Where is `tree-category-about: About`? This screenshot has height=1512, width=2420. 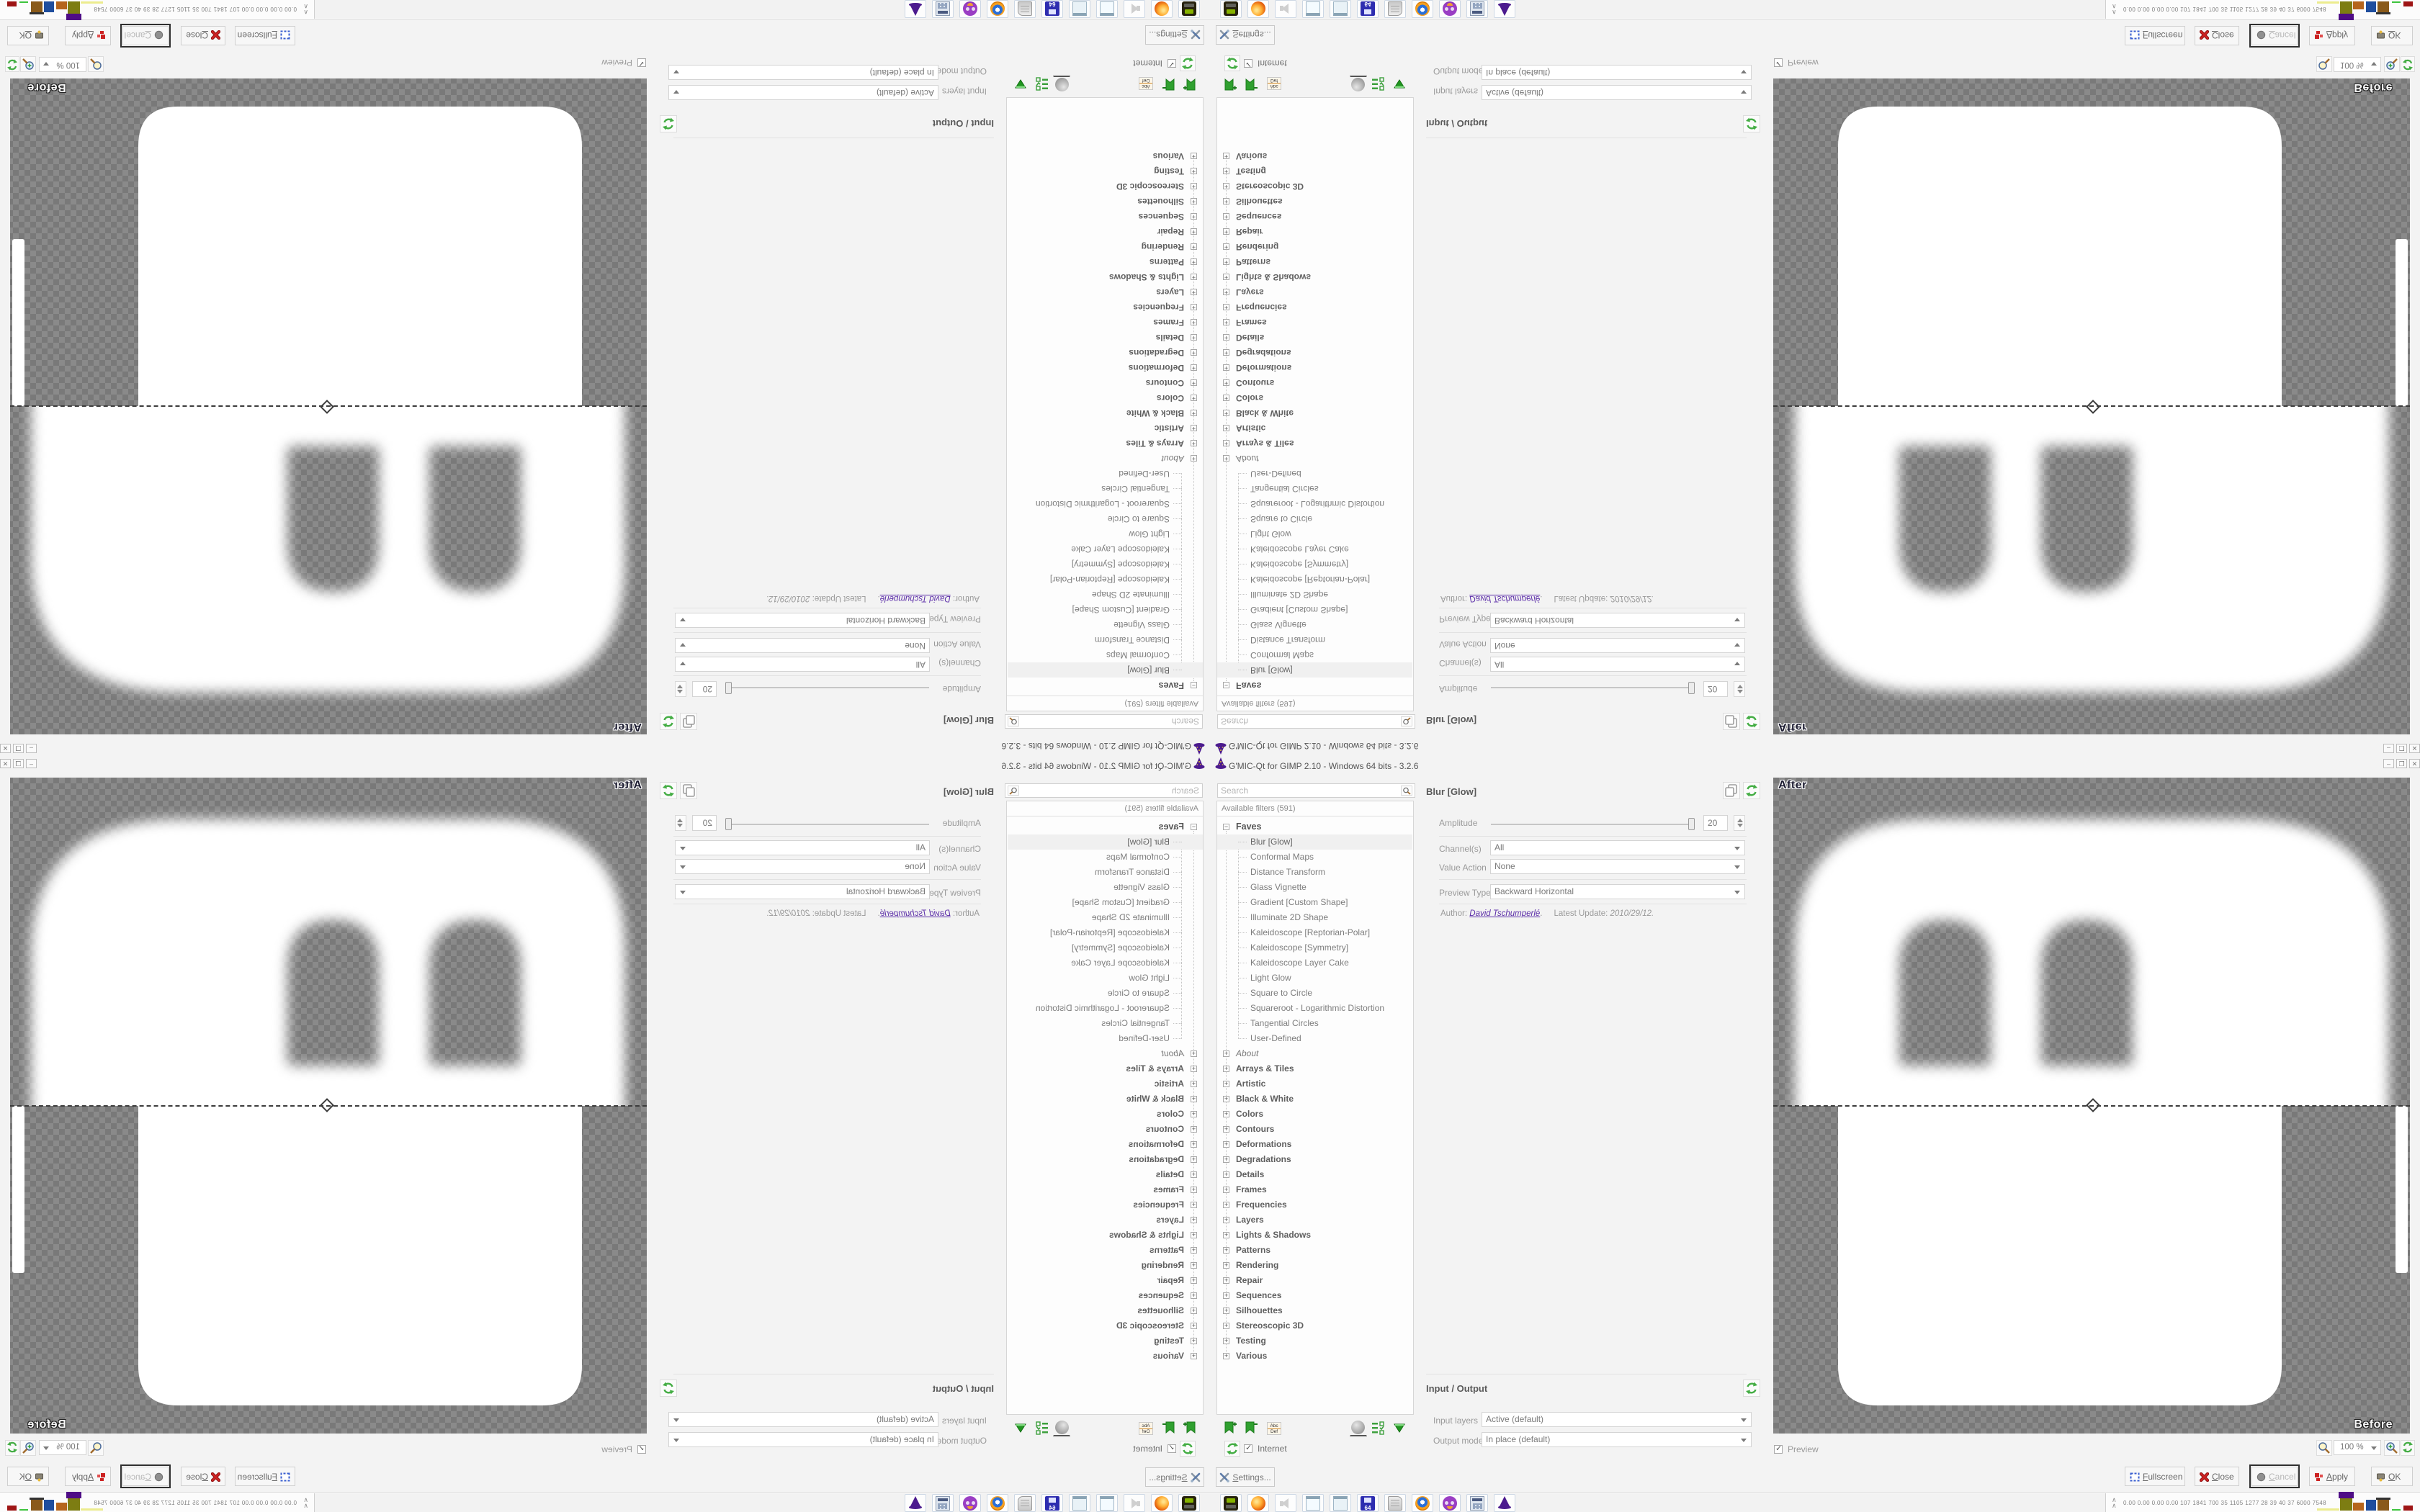 tree-category-about: About is located at coordinates (1314, 1053).